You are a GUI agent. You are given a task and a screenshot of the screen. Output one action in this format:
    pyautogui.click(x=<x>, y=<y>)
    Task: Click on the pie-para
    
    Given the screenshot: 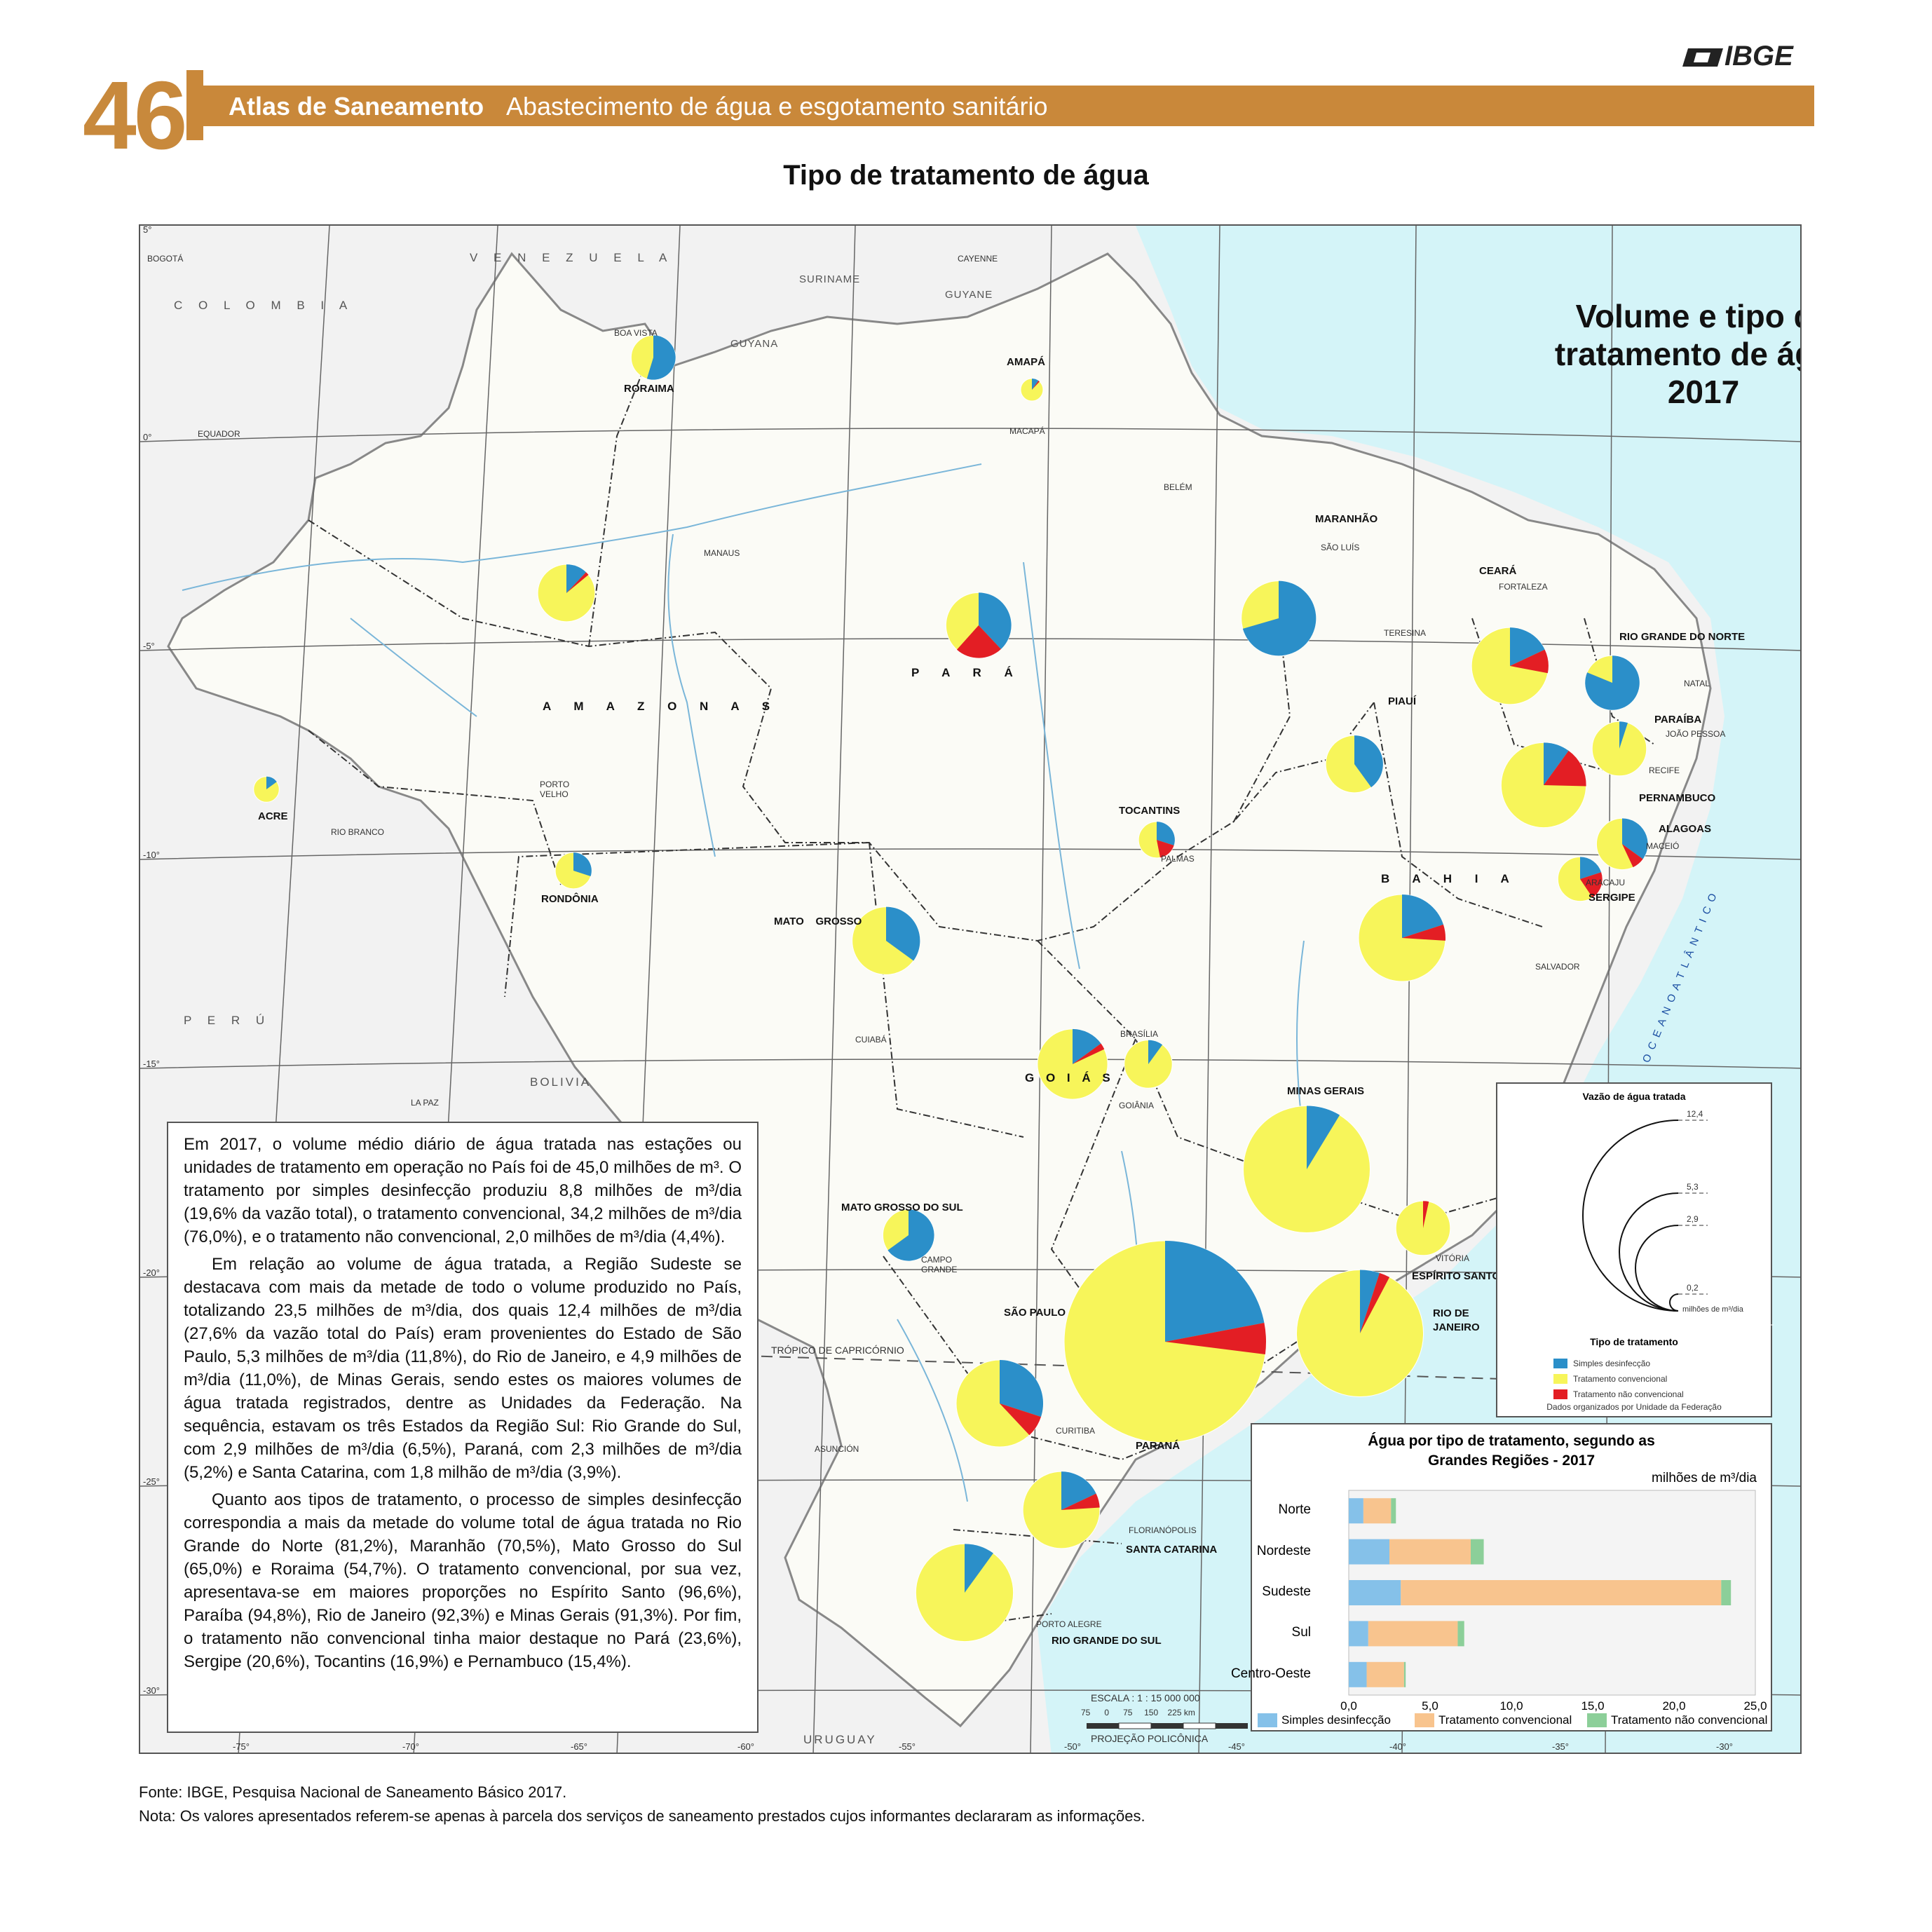 What is the action you would take?
    pyautogui.click(x=978, y=625)
    